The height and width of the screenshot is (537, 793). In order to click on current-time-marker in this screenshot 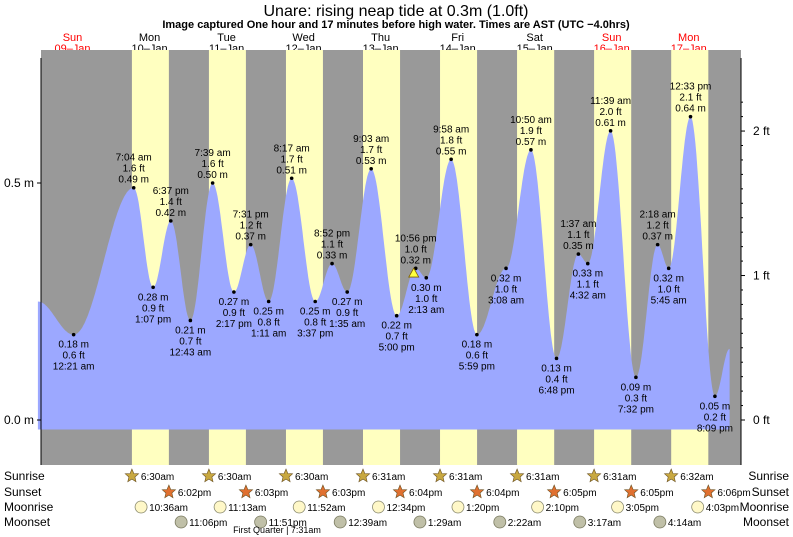, I will do `click(414, 272)`.